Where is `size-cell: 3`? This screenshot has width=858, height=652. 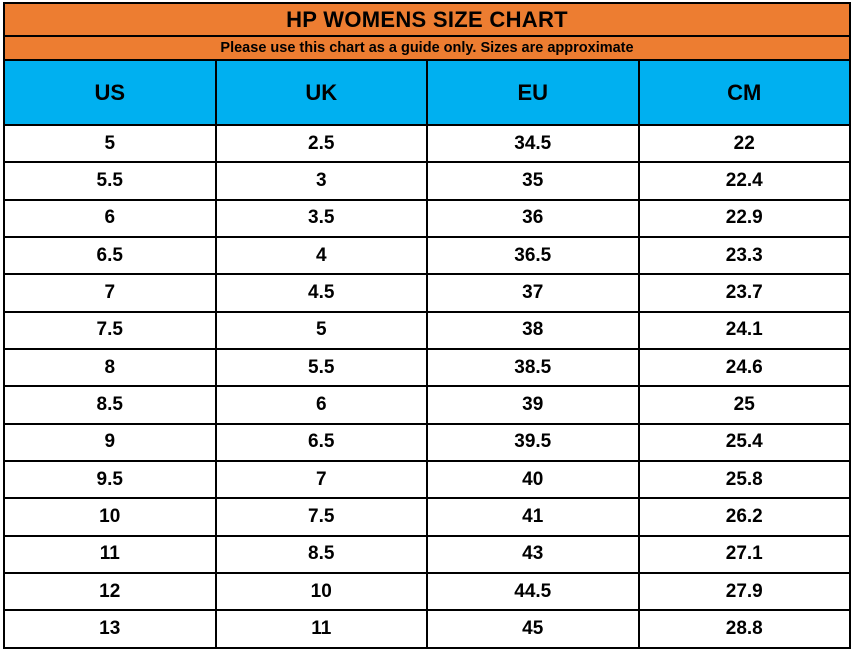
size-cell: 3 is located at coordinates (321, 181).